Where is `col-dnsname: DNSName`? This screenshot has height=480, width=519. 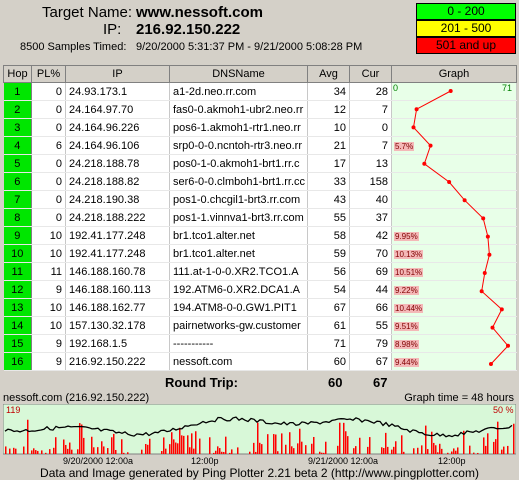
col-dnsname: DNSName is located at coordinates (238, 74).